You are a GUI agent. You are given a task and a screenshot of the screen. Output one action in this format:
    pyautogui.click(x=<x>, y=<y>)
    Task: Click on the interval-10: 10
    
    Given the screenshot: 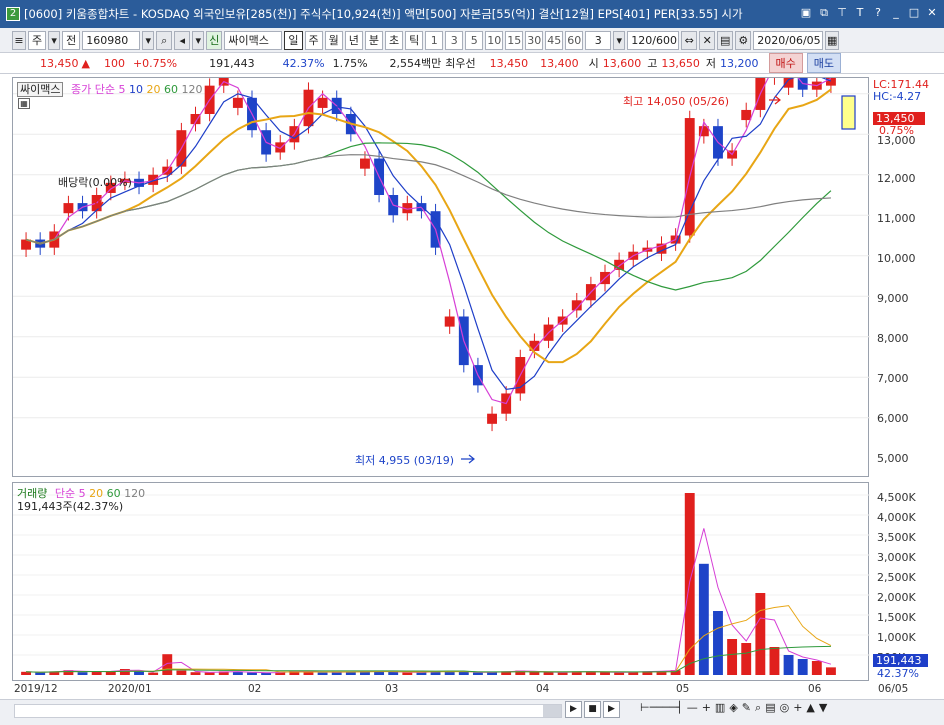 What is the action you would take?
    pyautogui.click(x=494, y=40)
    